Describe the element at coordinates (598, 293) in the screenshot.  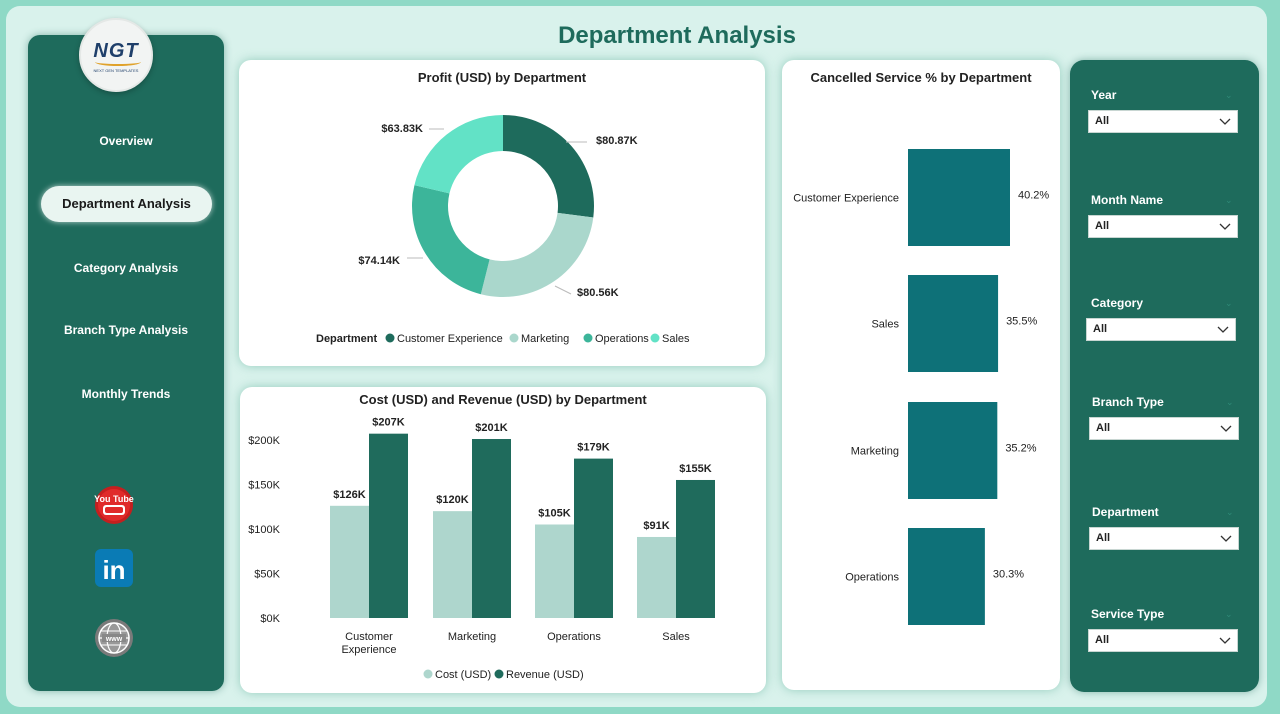
I see `donut-data-label: $80.56K` at that location.